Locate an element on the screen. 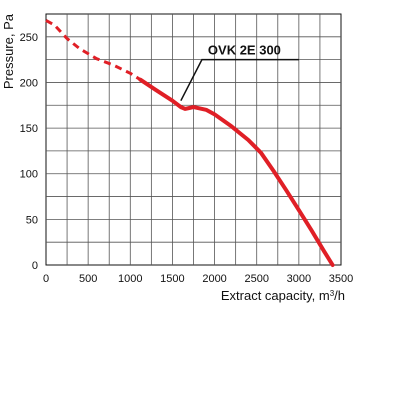  x-tick-label: 3500 is located at coordinates (341, 279).